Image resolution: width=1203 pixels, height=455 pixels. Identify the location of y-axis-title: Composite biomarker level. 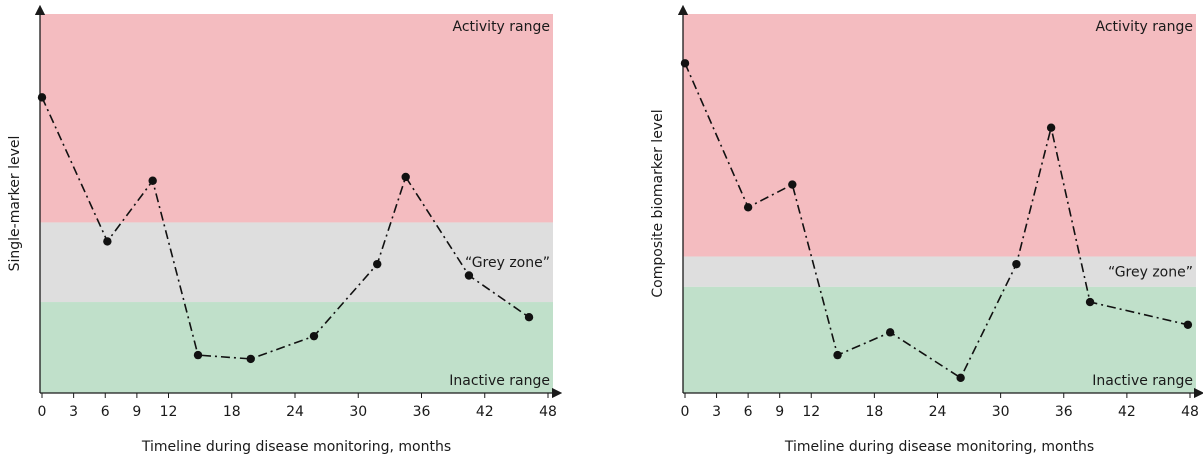
(658, 203).